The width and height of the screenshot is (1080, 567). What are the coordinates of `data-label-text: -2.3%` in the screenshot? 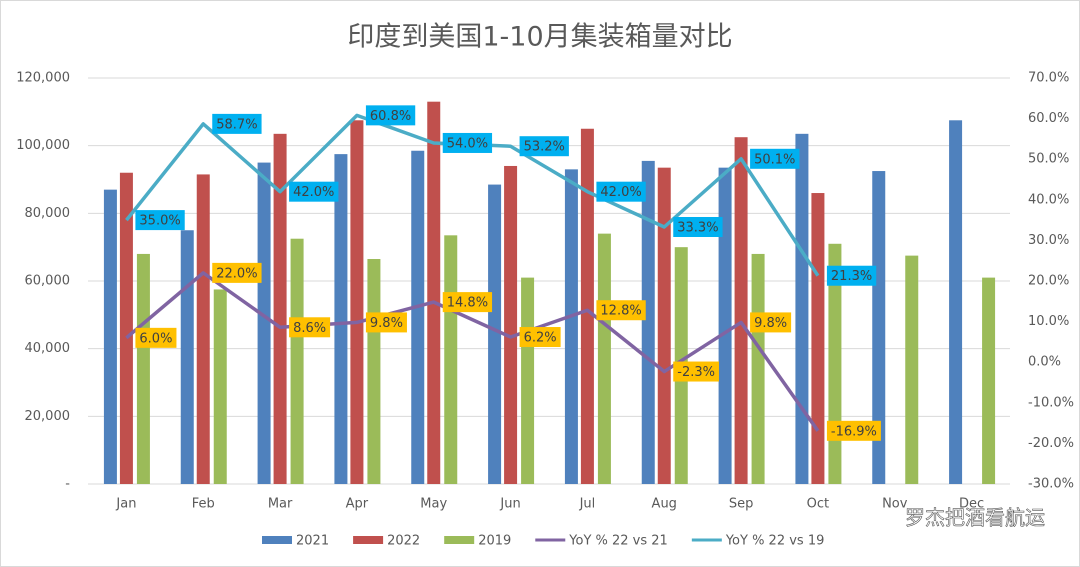 It's located at (696, 372).